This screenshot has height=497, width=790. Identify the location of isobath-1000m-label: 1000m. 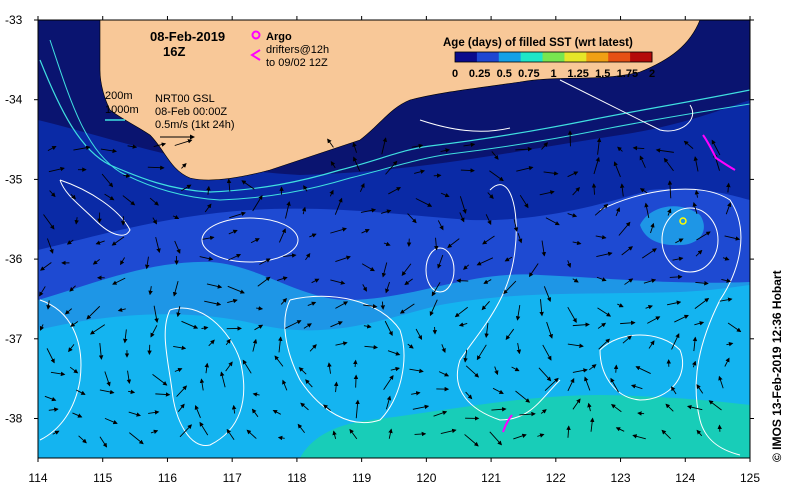
(122, 110).